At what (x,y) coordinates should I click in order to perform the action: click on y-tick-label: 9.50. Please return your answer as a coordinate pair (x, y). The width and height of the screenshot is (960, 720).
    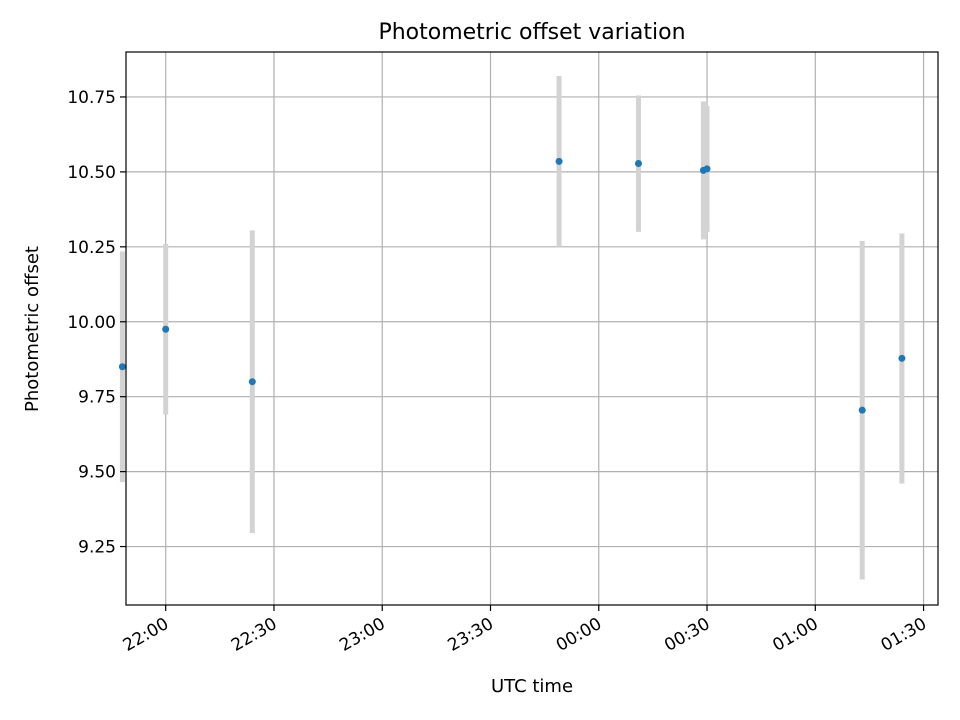
    Looking at the image, I should click on (97, 473).